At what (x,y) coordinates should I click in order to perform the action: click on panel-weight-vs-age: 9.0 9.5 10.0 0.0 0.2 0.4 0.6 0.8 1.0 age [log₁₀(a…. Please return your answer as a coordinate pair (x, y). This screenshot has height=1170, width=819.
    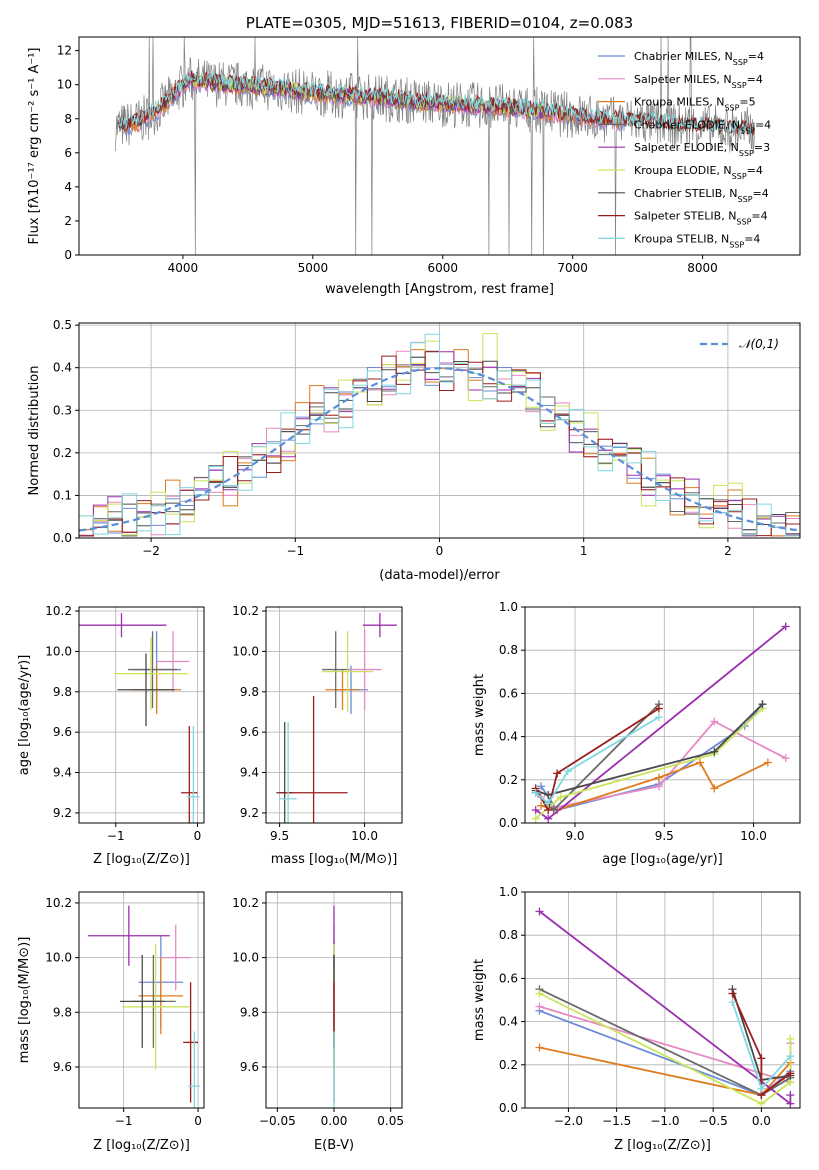
    Looking at the image, I should click on (636, 733).